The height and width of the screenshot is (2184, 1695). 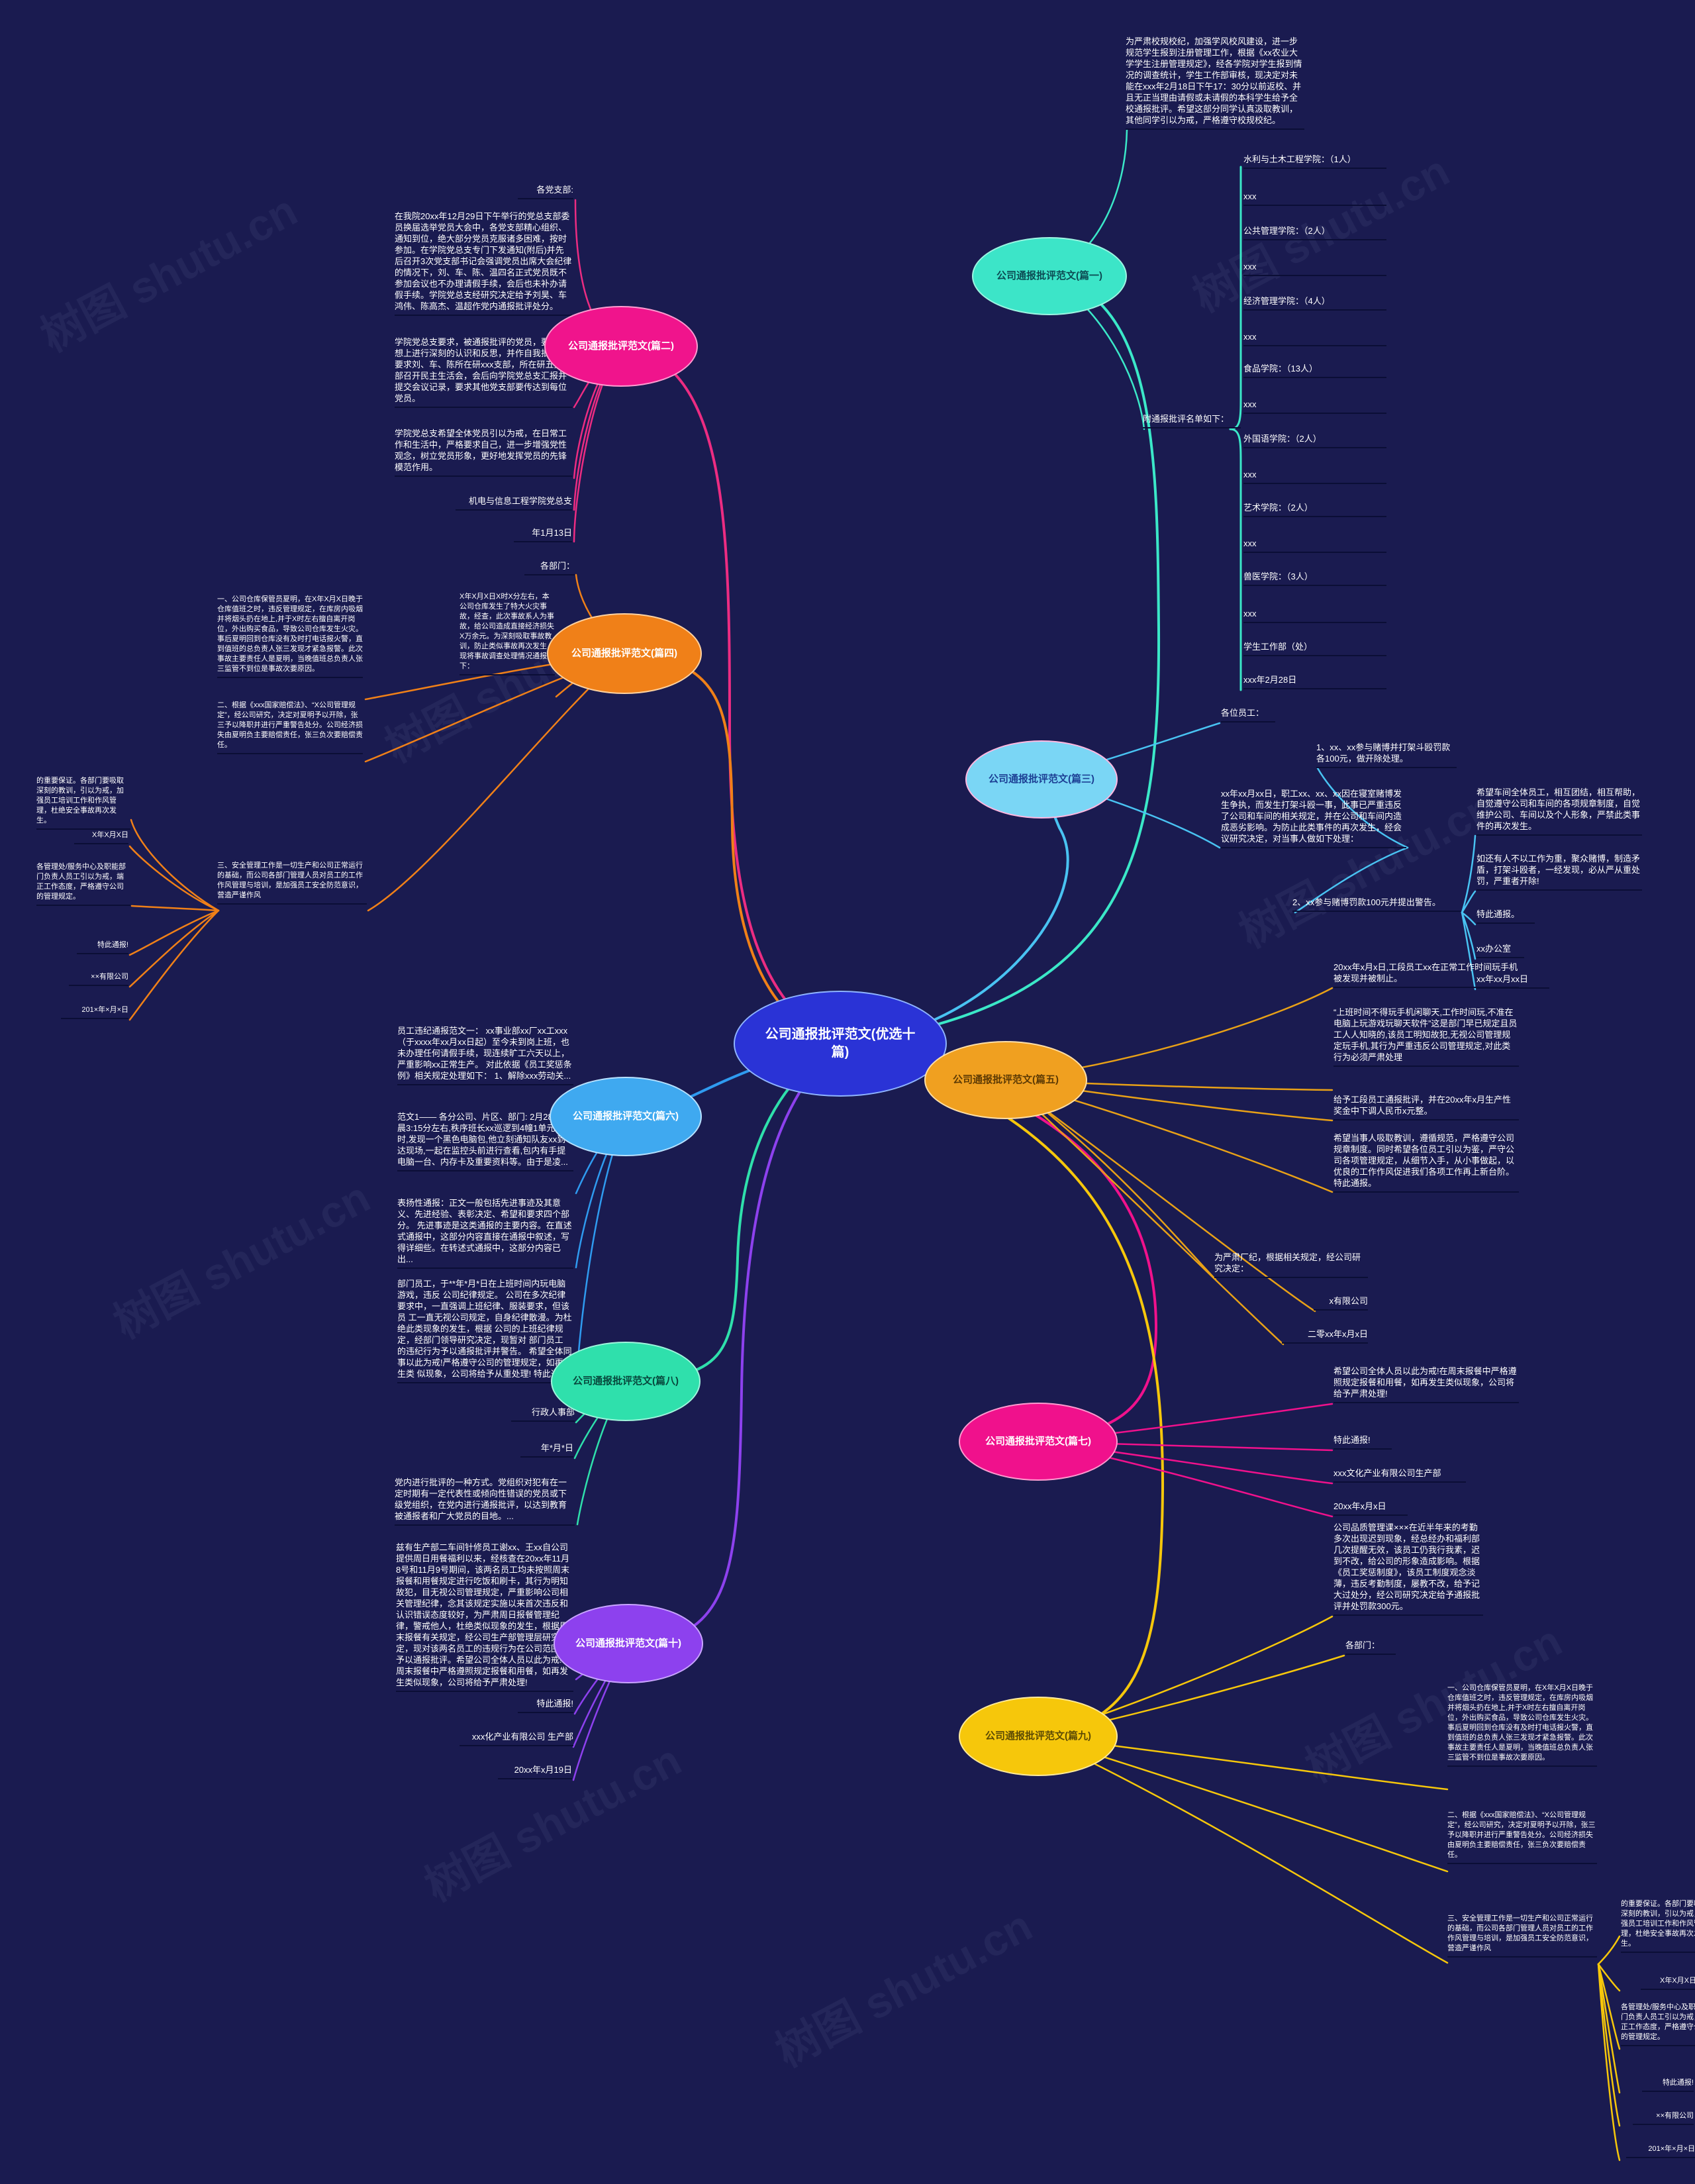 What do you see at coordinates (545, 1705) in the screenshot?
I see `note-p10-1: 特此通报!` at bounding box center [545, 1705].